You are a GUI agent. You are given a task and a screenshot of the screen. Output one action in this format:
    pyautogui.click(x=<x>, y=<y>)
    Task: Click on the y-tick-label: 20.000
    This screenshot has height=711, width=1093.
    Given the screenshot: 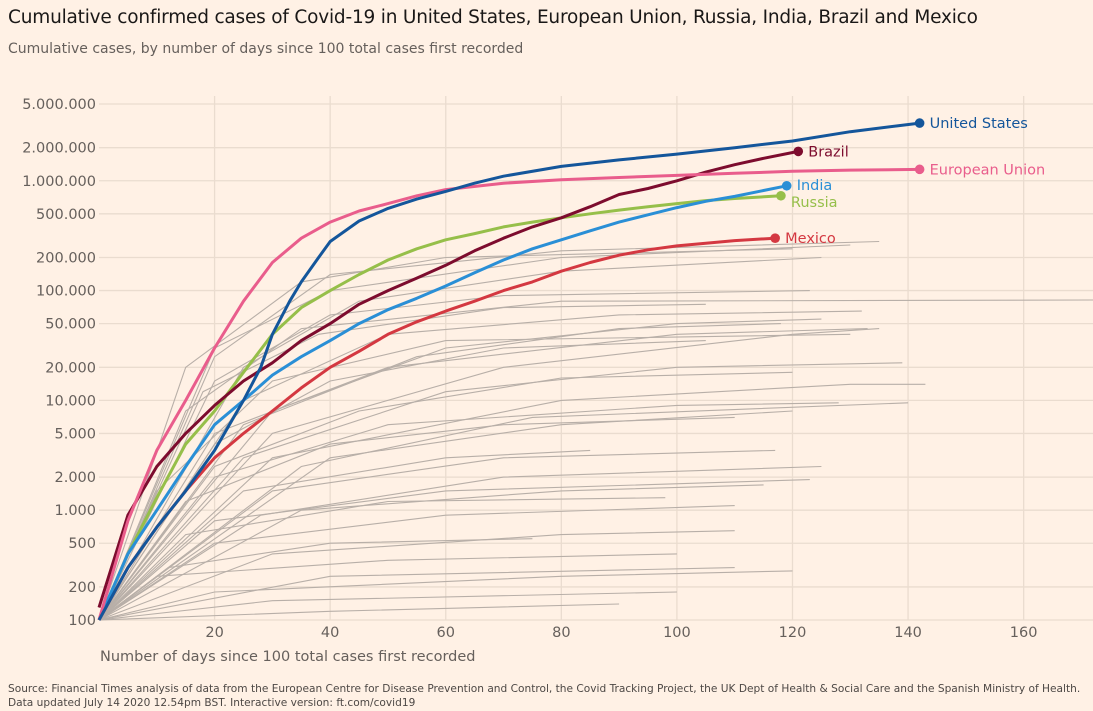 What is the action you would take?
    pyautogui.click(x=70, y=368)
    